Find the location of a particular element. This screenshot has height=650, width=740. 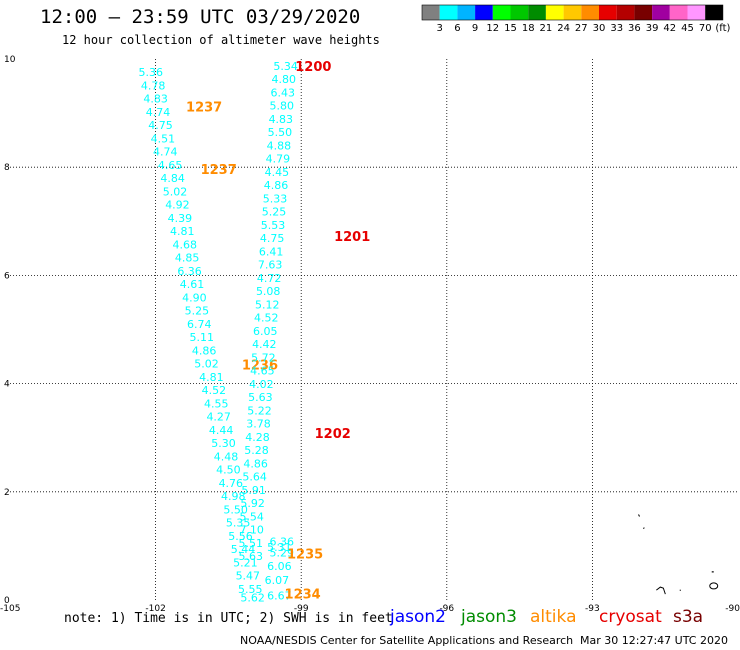

x-tick-label: -93 is located at coordinates (592, 609).